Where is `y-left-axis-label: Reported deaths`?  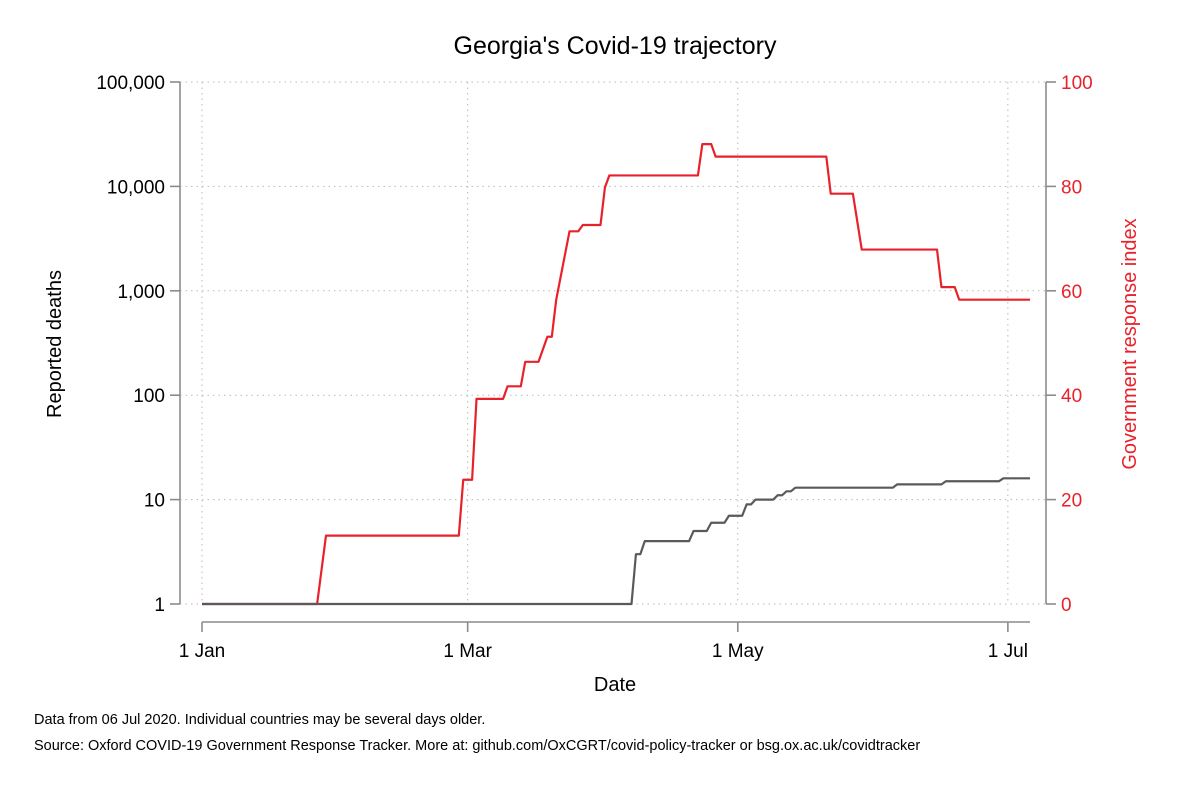 y-left-axis-label: Reported deaths is located at coordinates (55, 344).